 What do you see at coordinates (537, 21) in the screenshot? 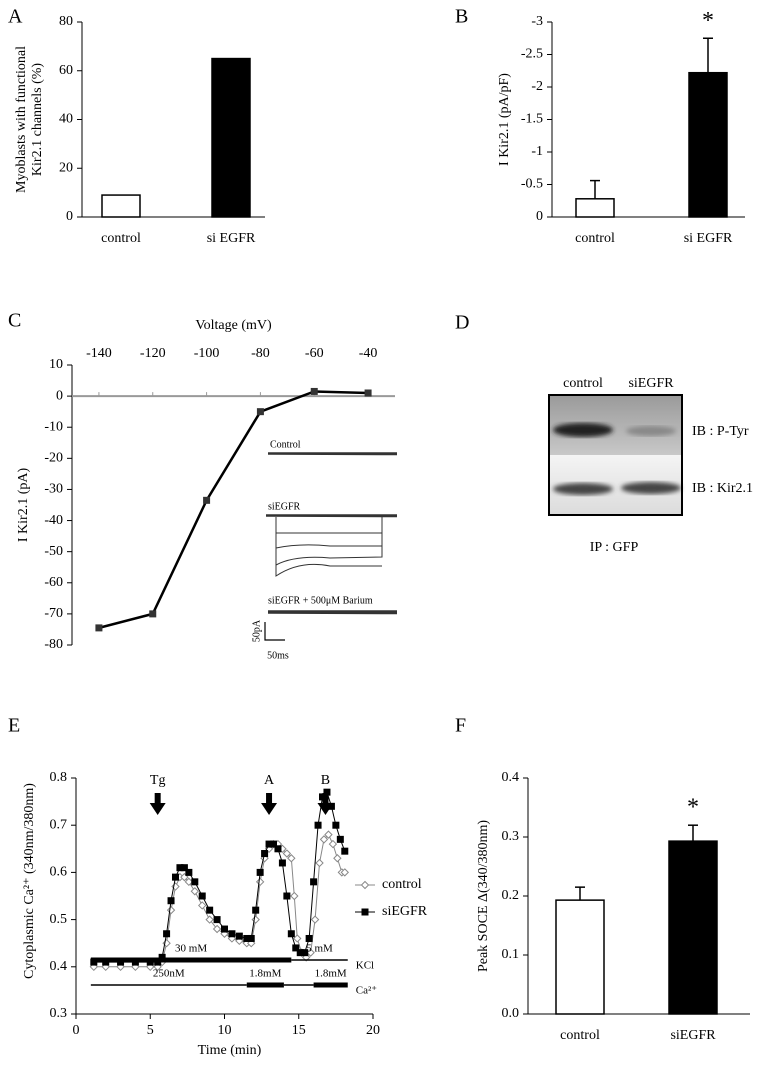
I see `y-tick-label: -3` at bounding box center [537, 21].